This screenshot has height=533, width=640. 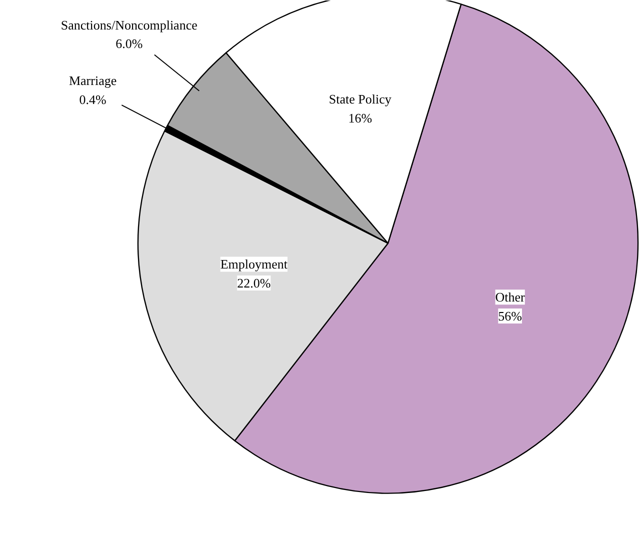 I want to click on slice-label: Employment, so click(x=254, y=264).